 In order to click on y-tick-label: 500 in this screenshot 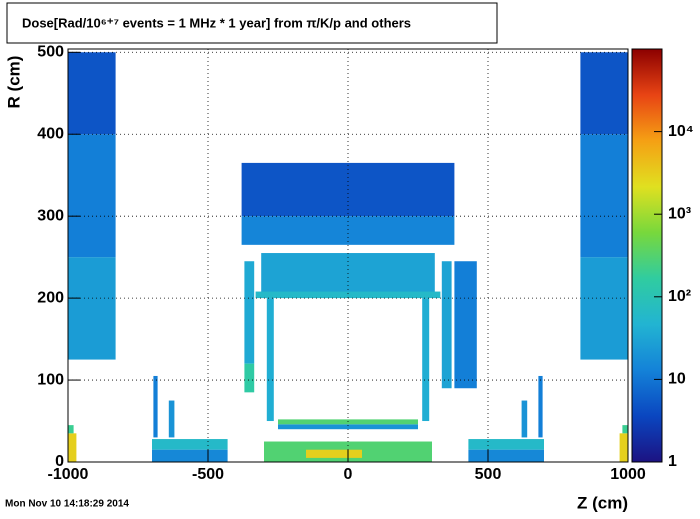, I will do `click(50, 51)`.